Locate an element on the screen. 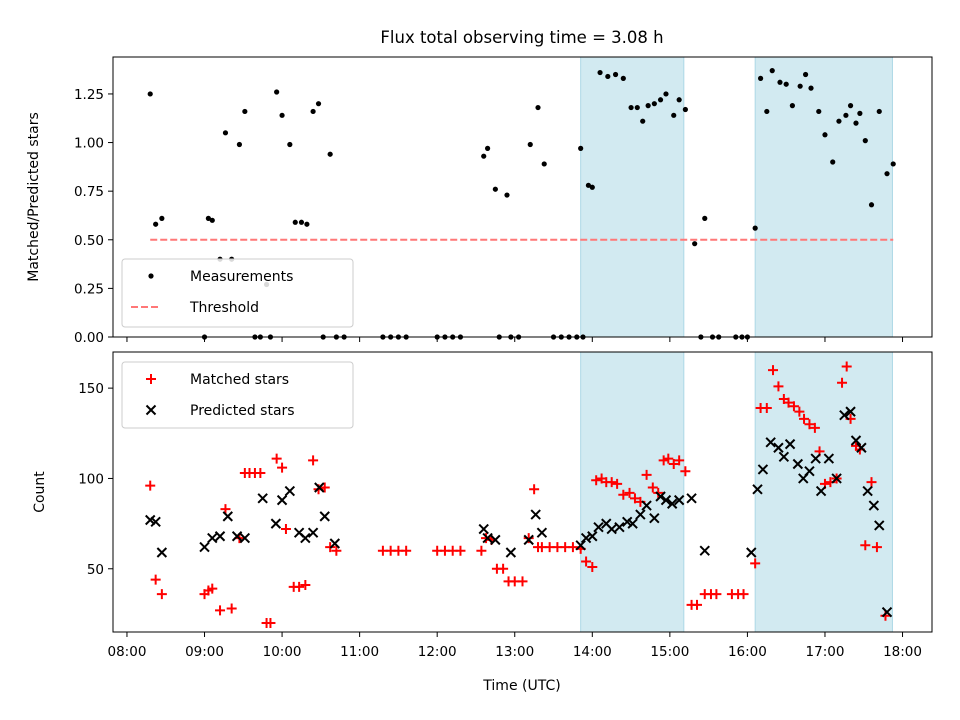  y-tick-label: 0.25 is located at coordinates (89, 289).